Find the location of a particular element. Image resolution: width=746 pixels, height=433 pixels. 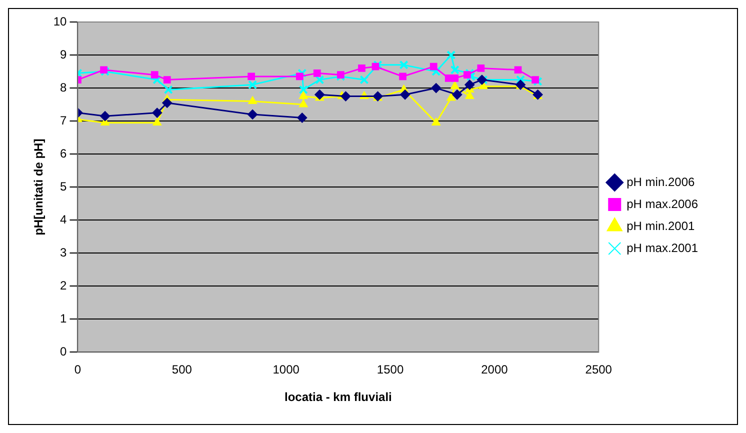

legend-label: pH min.2001 is located at coordinates (660, 225).